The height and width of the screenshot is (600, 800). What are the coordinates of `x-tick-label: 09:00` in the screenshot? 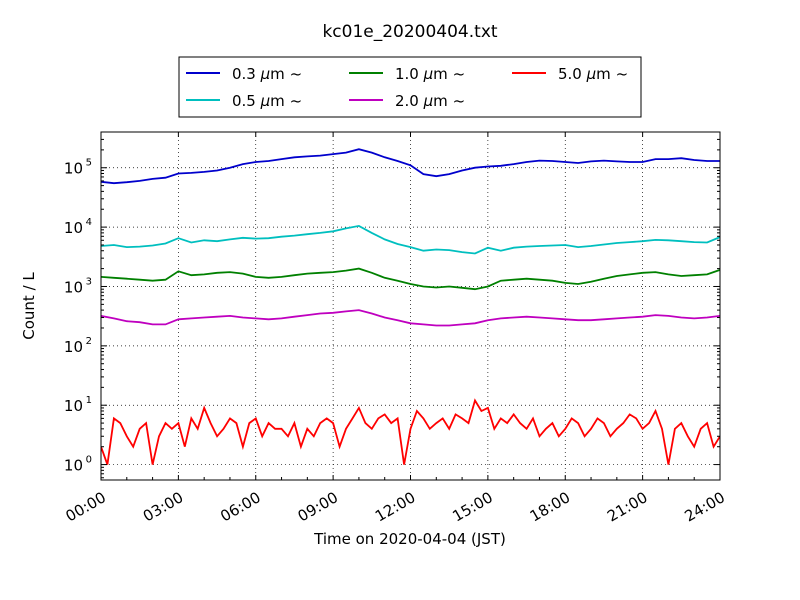 It's located at (318, 506).